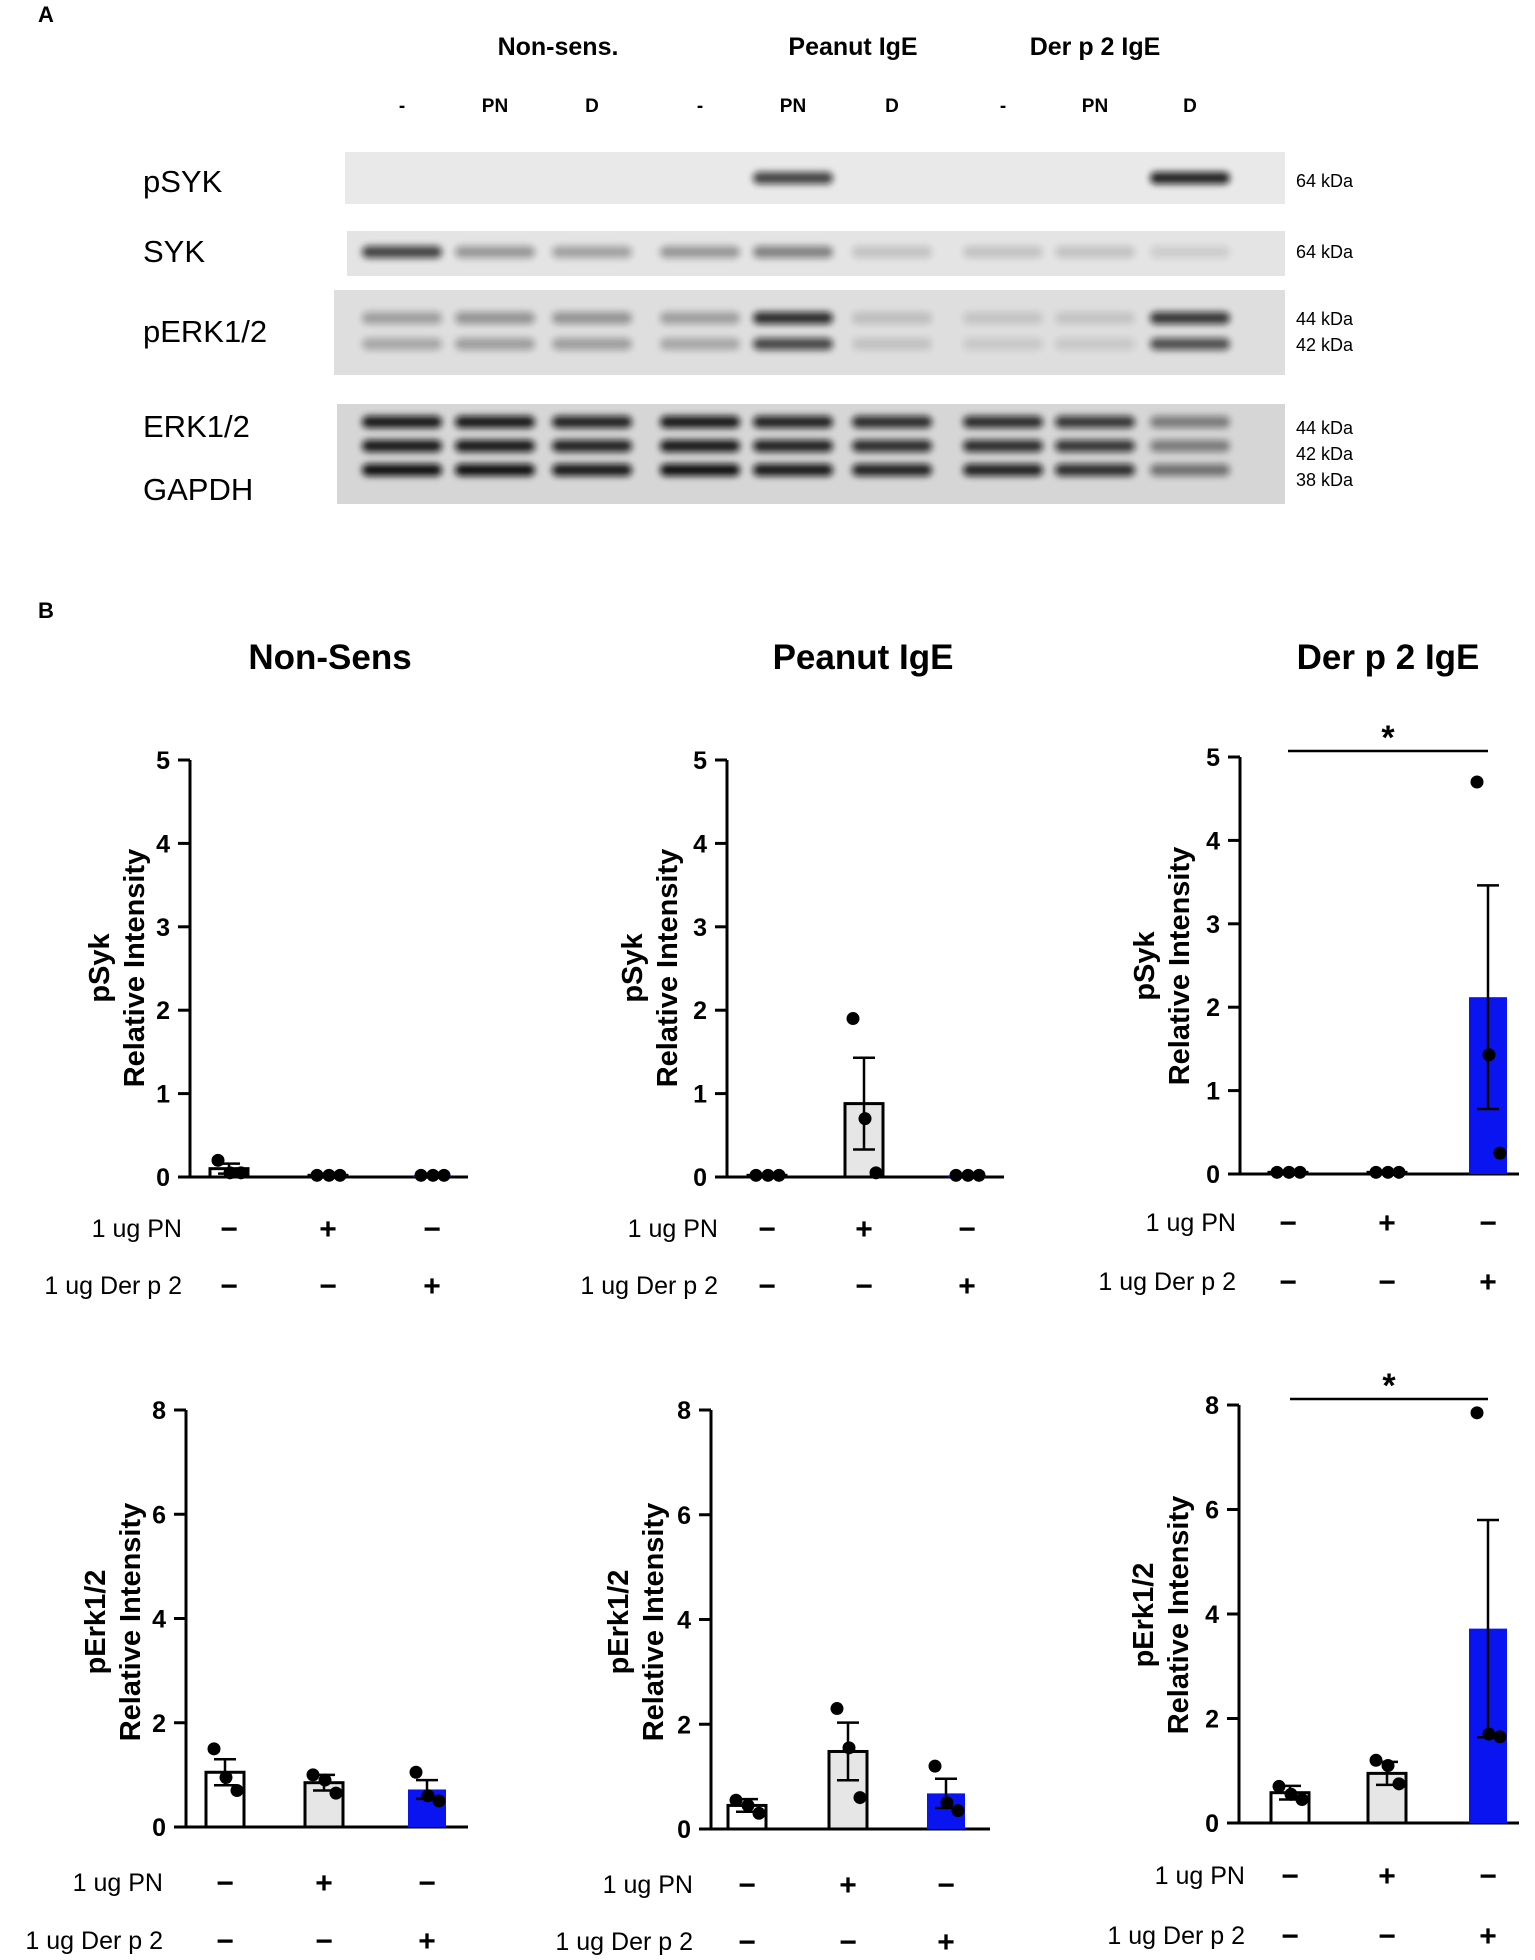  I want to click on column-title-non-sens: Non-Sens, so click(330, 657).